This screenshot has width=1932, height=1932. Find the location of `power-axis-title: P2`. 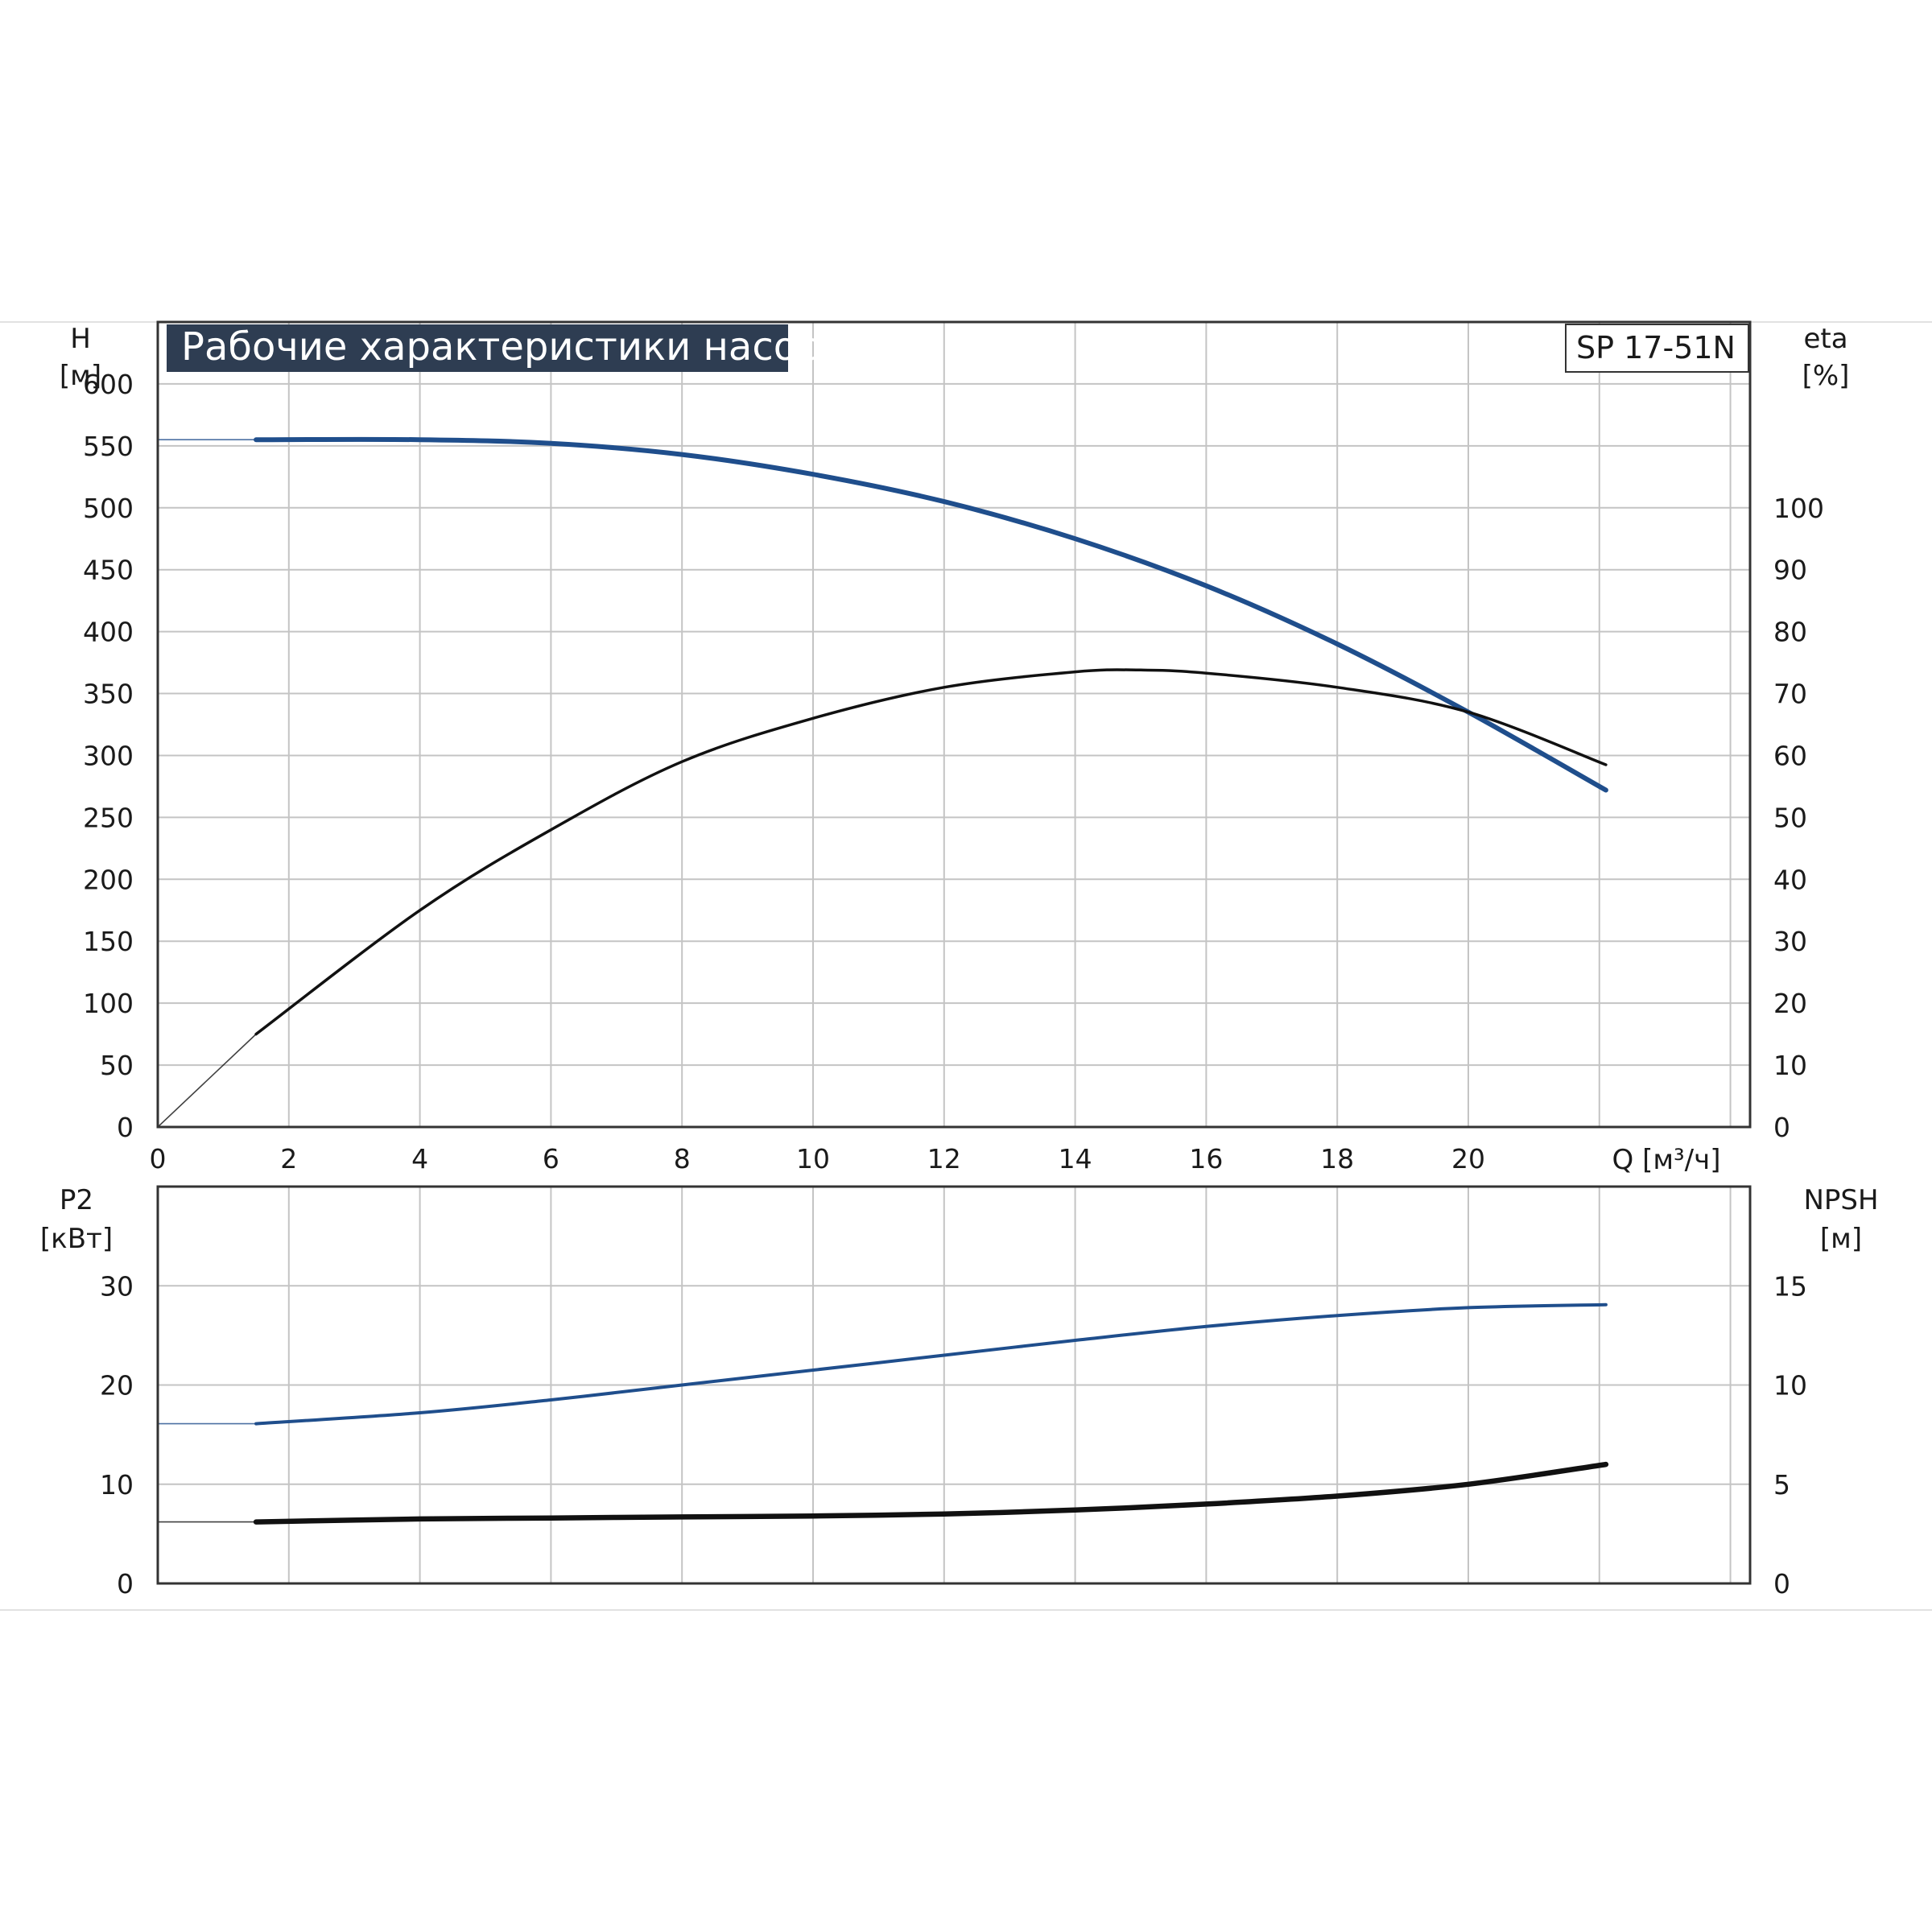

power-axis-title: P2 is located at coordinates (76, 1200).